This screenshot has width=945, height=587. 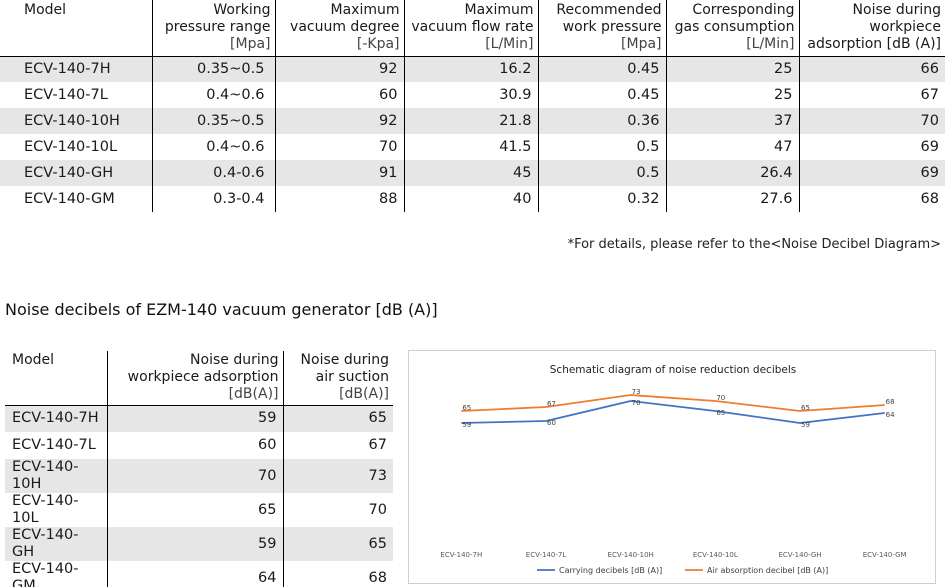 I want to click on table-cell: 73, so click(x=337, y=476).